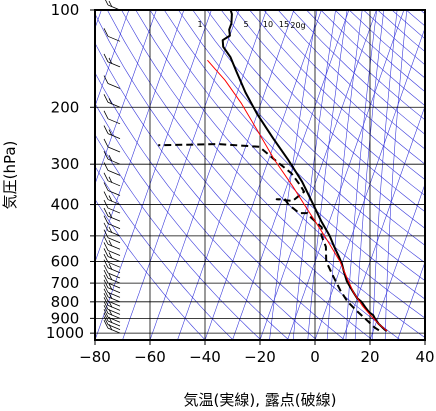 Image resolution: width=436 pixels, height=411 pixels. What do you see at coordinates (65, 107) in the screenshot?
I see `y-tick-label: 200` at bounding box center [65, 107].